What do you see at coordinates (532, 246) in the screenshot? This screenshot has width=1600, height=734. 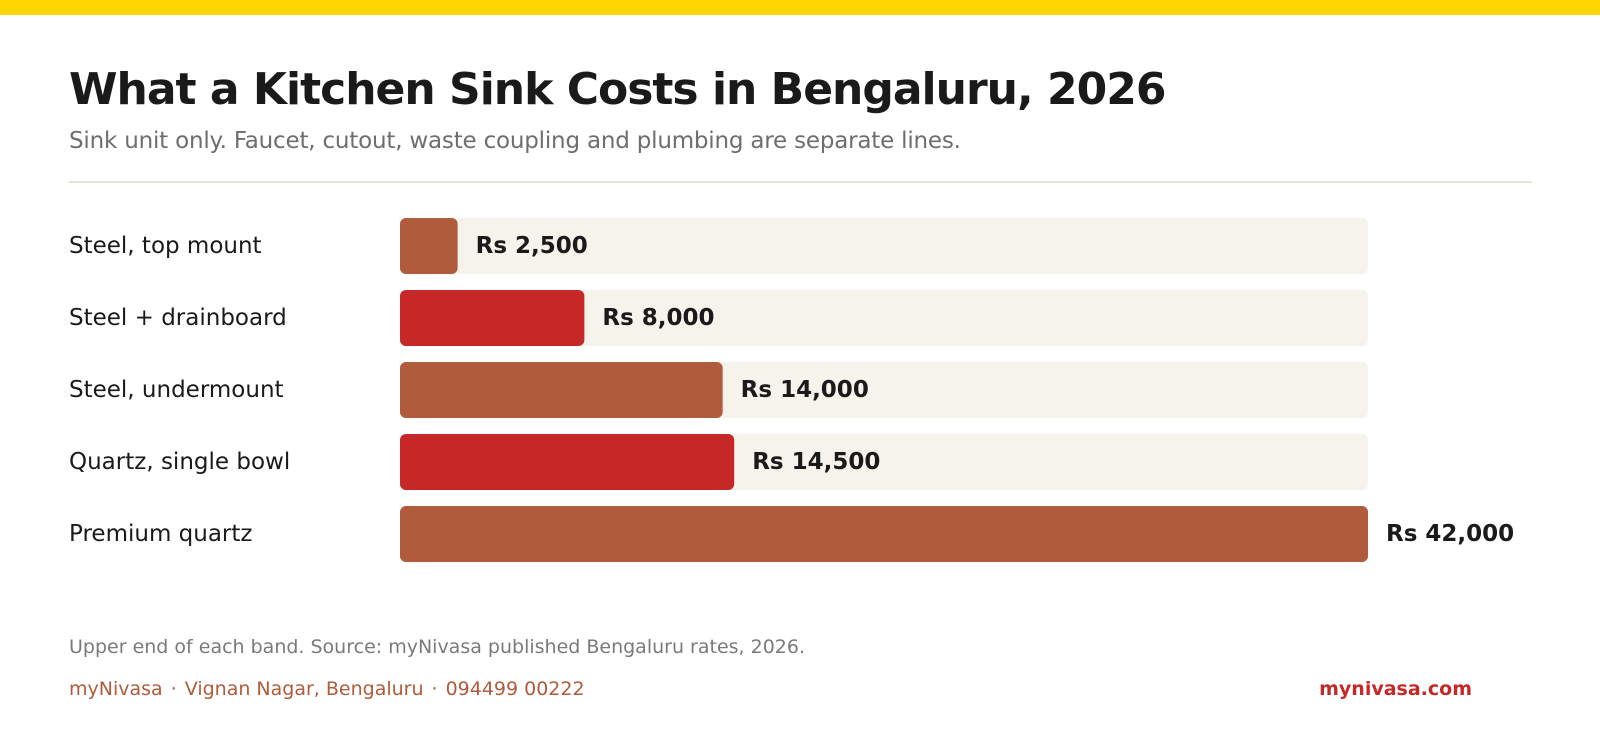 I see `value-label: Rs 2,500` at bounding box center [532, 246].